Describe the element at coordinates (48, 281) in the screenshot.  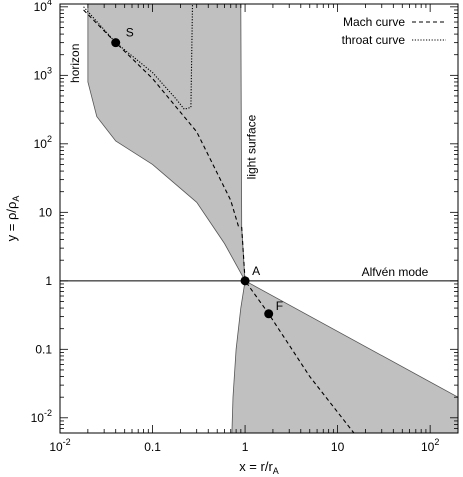
I see `y-tick-label: 1` at that location.